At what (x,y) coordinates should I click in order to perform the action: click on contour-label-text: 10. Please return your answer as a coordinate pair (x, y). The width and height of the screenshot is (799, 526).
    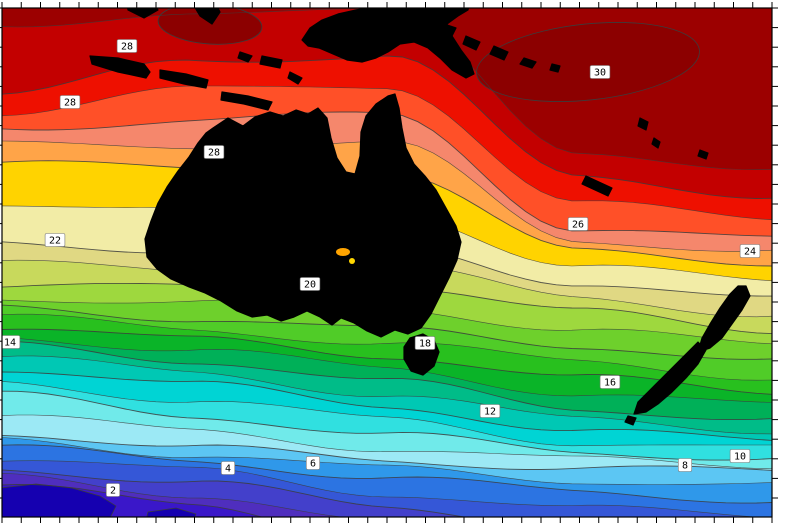
    Looking at the image, I should click on (740, 457).